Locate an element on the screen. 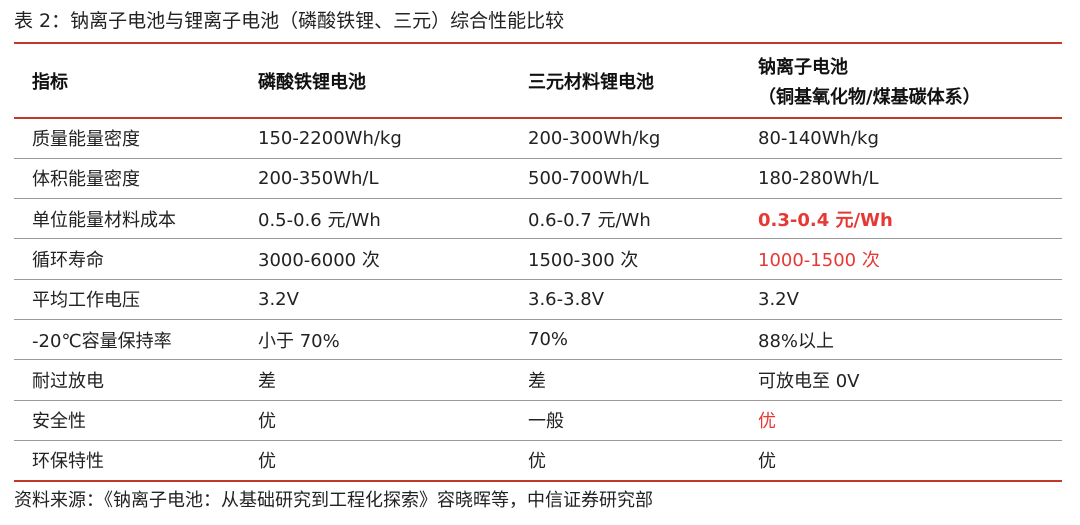  table-row: 环保特性 优 优 优 is located at coordinates (538, 461).